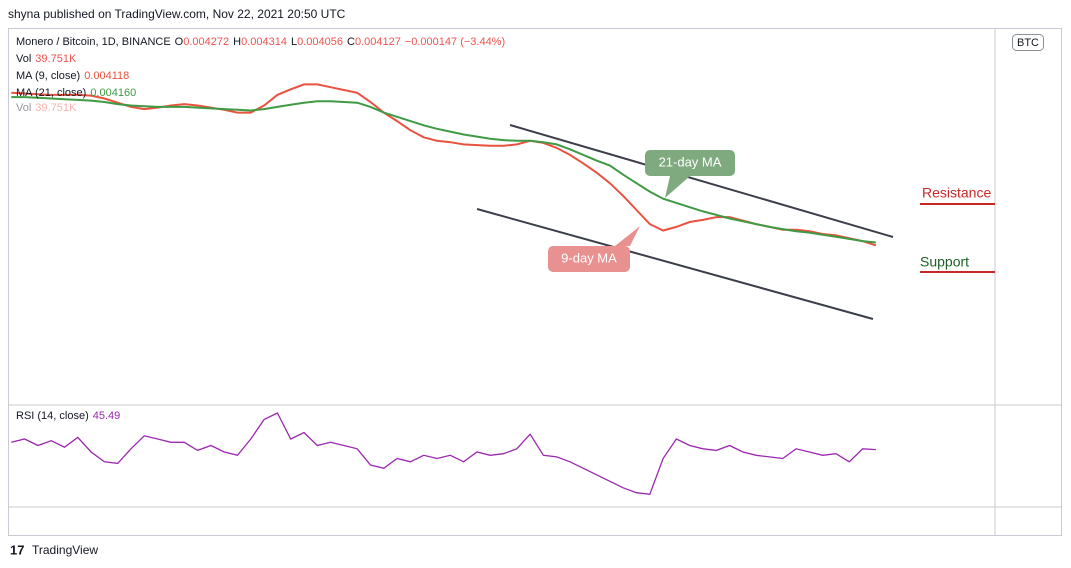 This screenshot has height=568, width=1071. I want to click on ohlc-key: H, so click(237, 42).